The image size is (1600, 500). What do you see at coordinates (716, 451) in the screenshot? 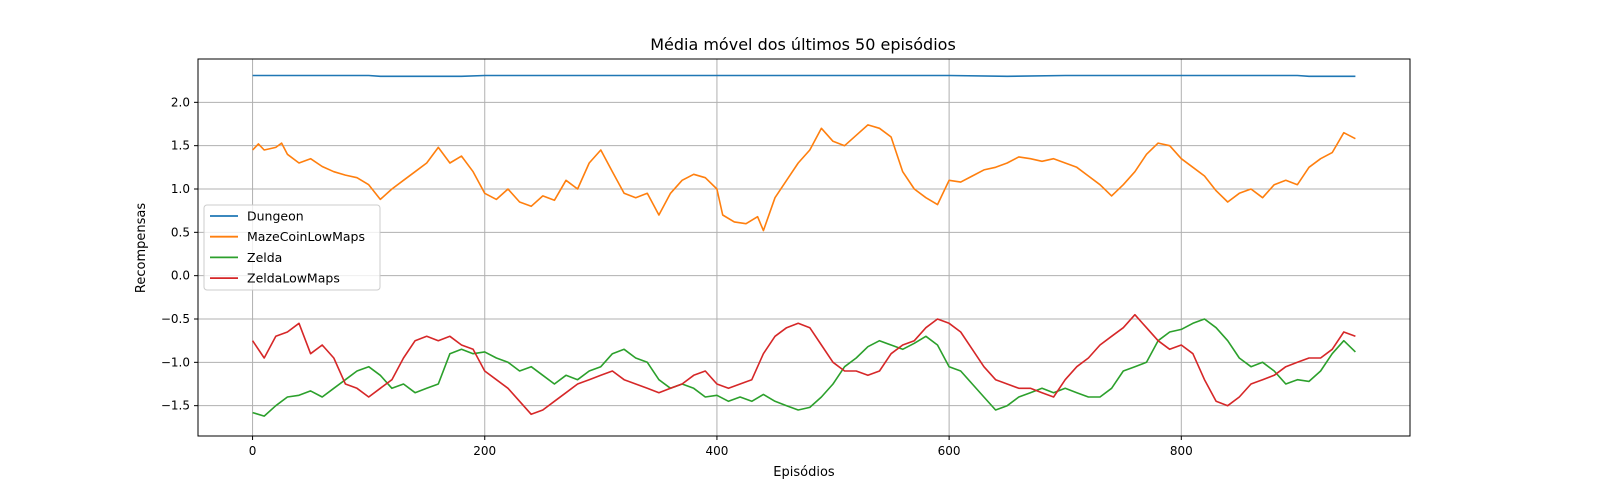
I see `x-tick-label: 400` at bounding box center [716, 451].